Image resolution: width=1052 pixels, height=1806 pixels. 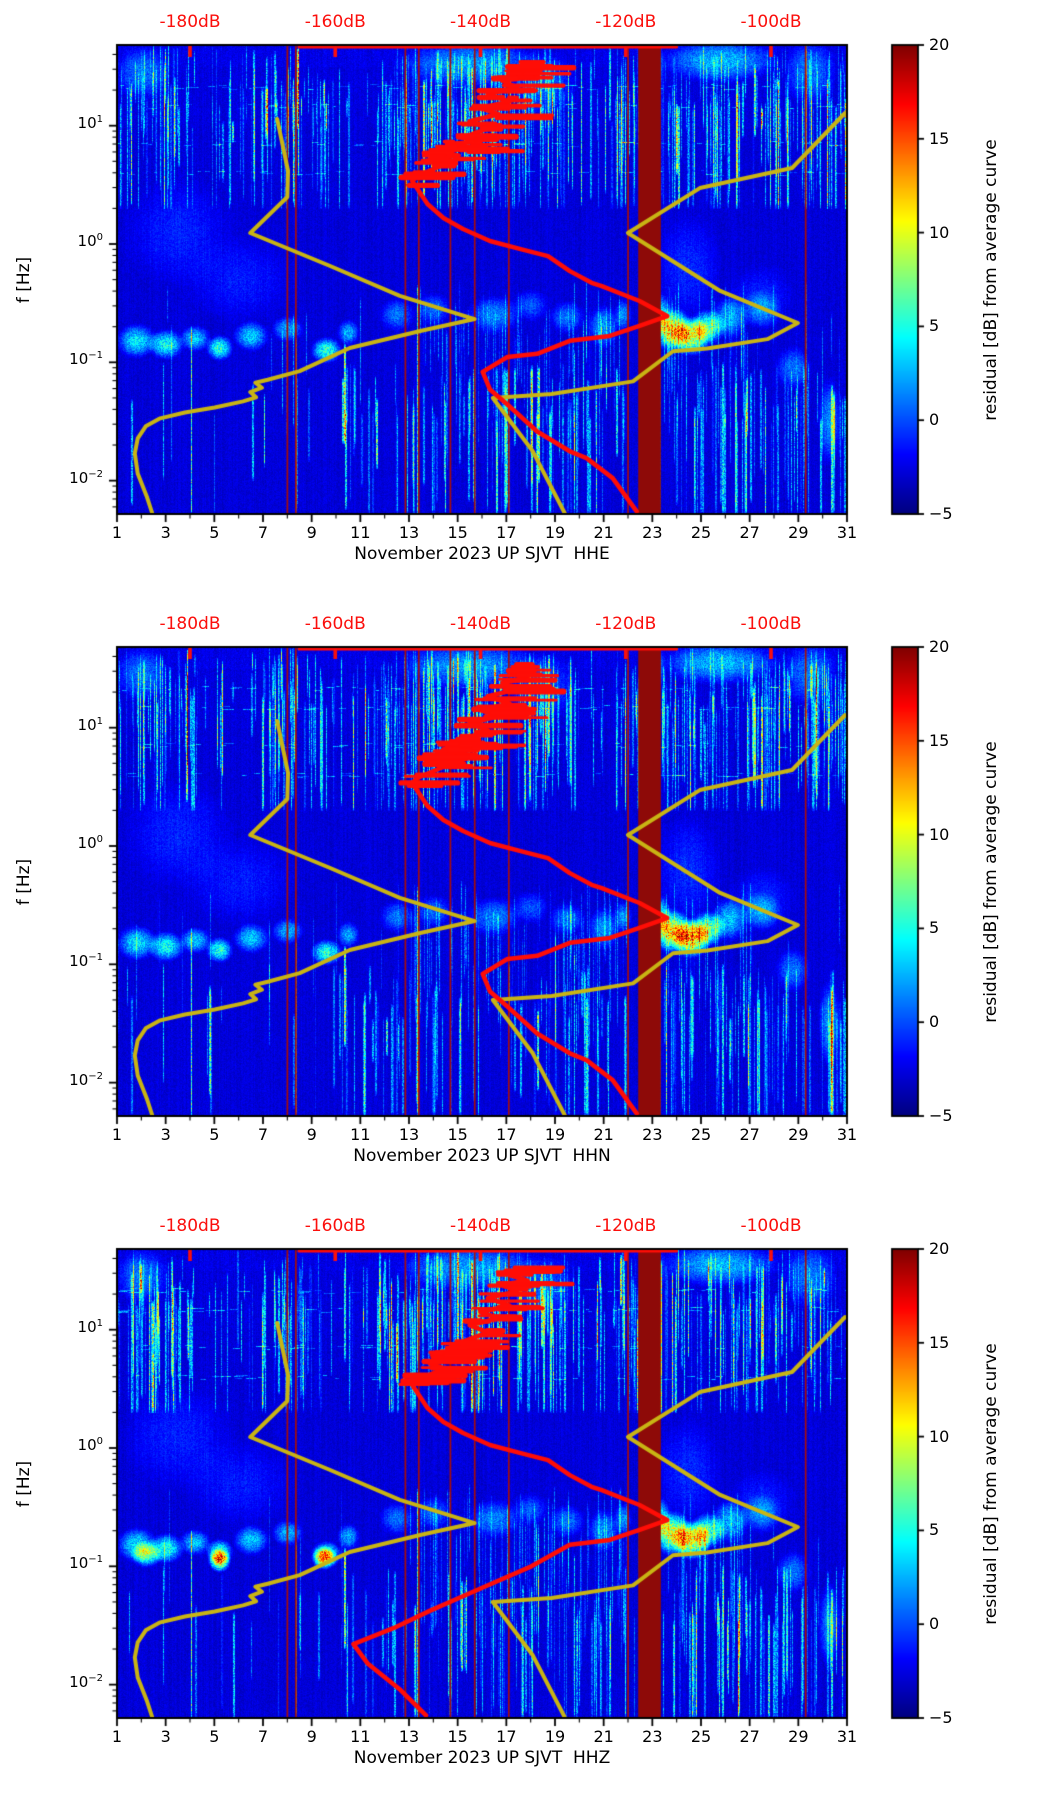 I want to click on x-axis-title-hhn: November 2023 UP SJVT HHN, so click(x=482, y=1156).